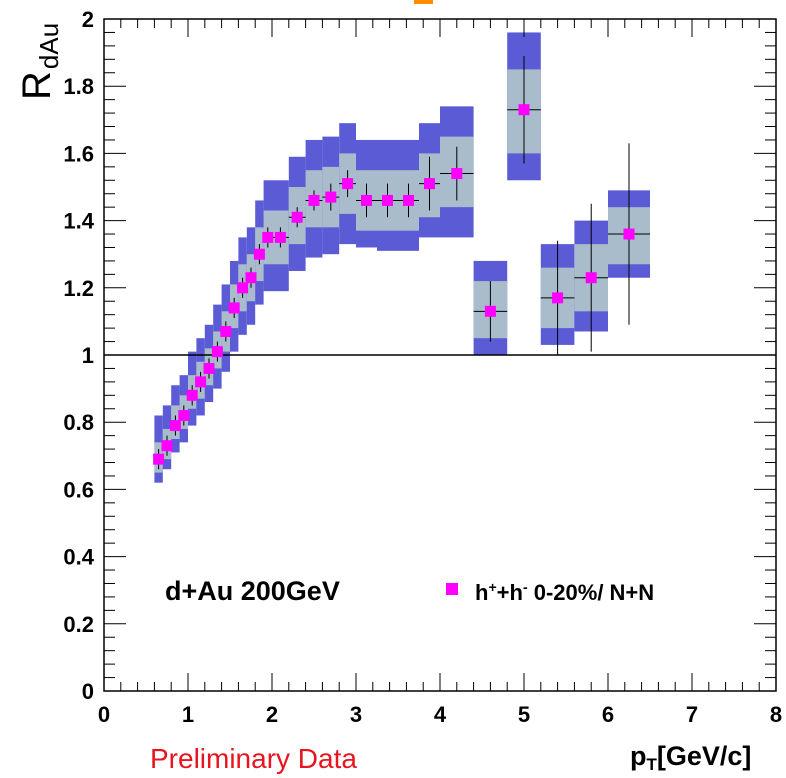 This screenshot has height=778, width=786. Describe the element at coordinates (88, 19) in the screenshot. I see `y-tick-label: 2` at that location.